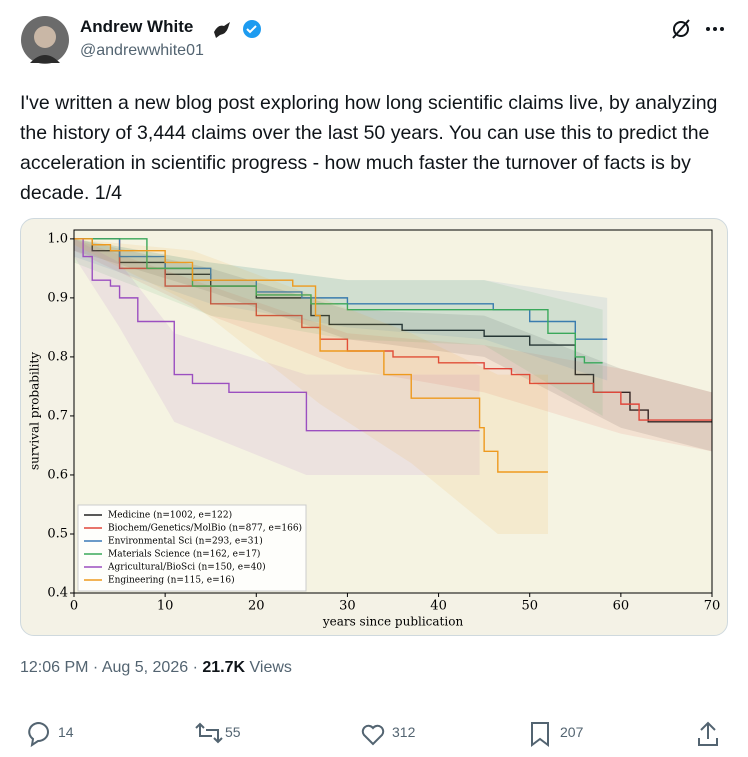 The image size is (748, 757). Describe the element at coordinates (572, 732) in the screenshot. I see `bookmark-count: 207` at that location.